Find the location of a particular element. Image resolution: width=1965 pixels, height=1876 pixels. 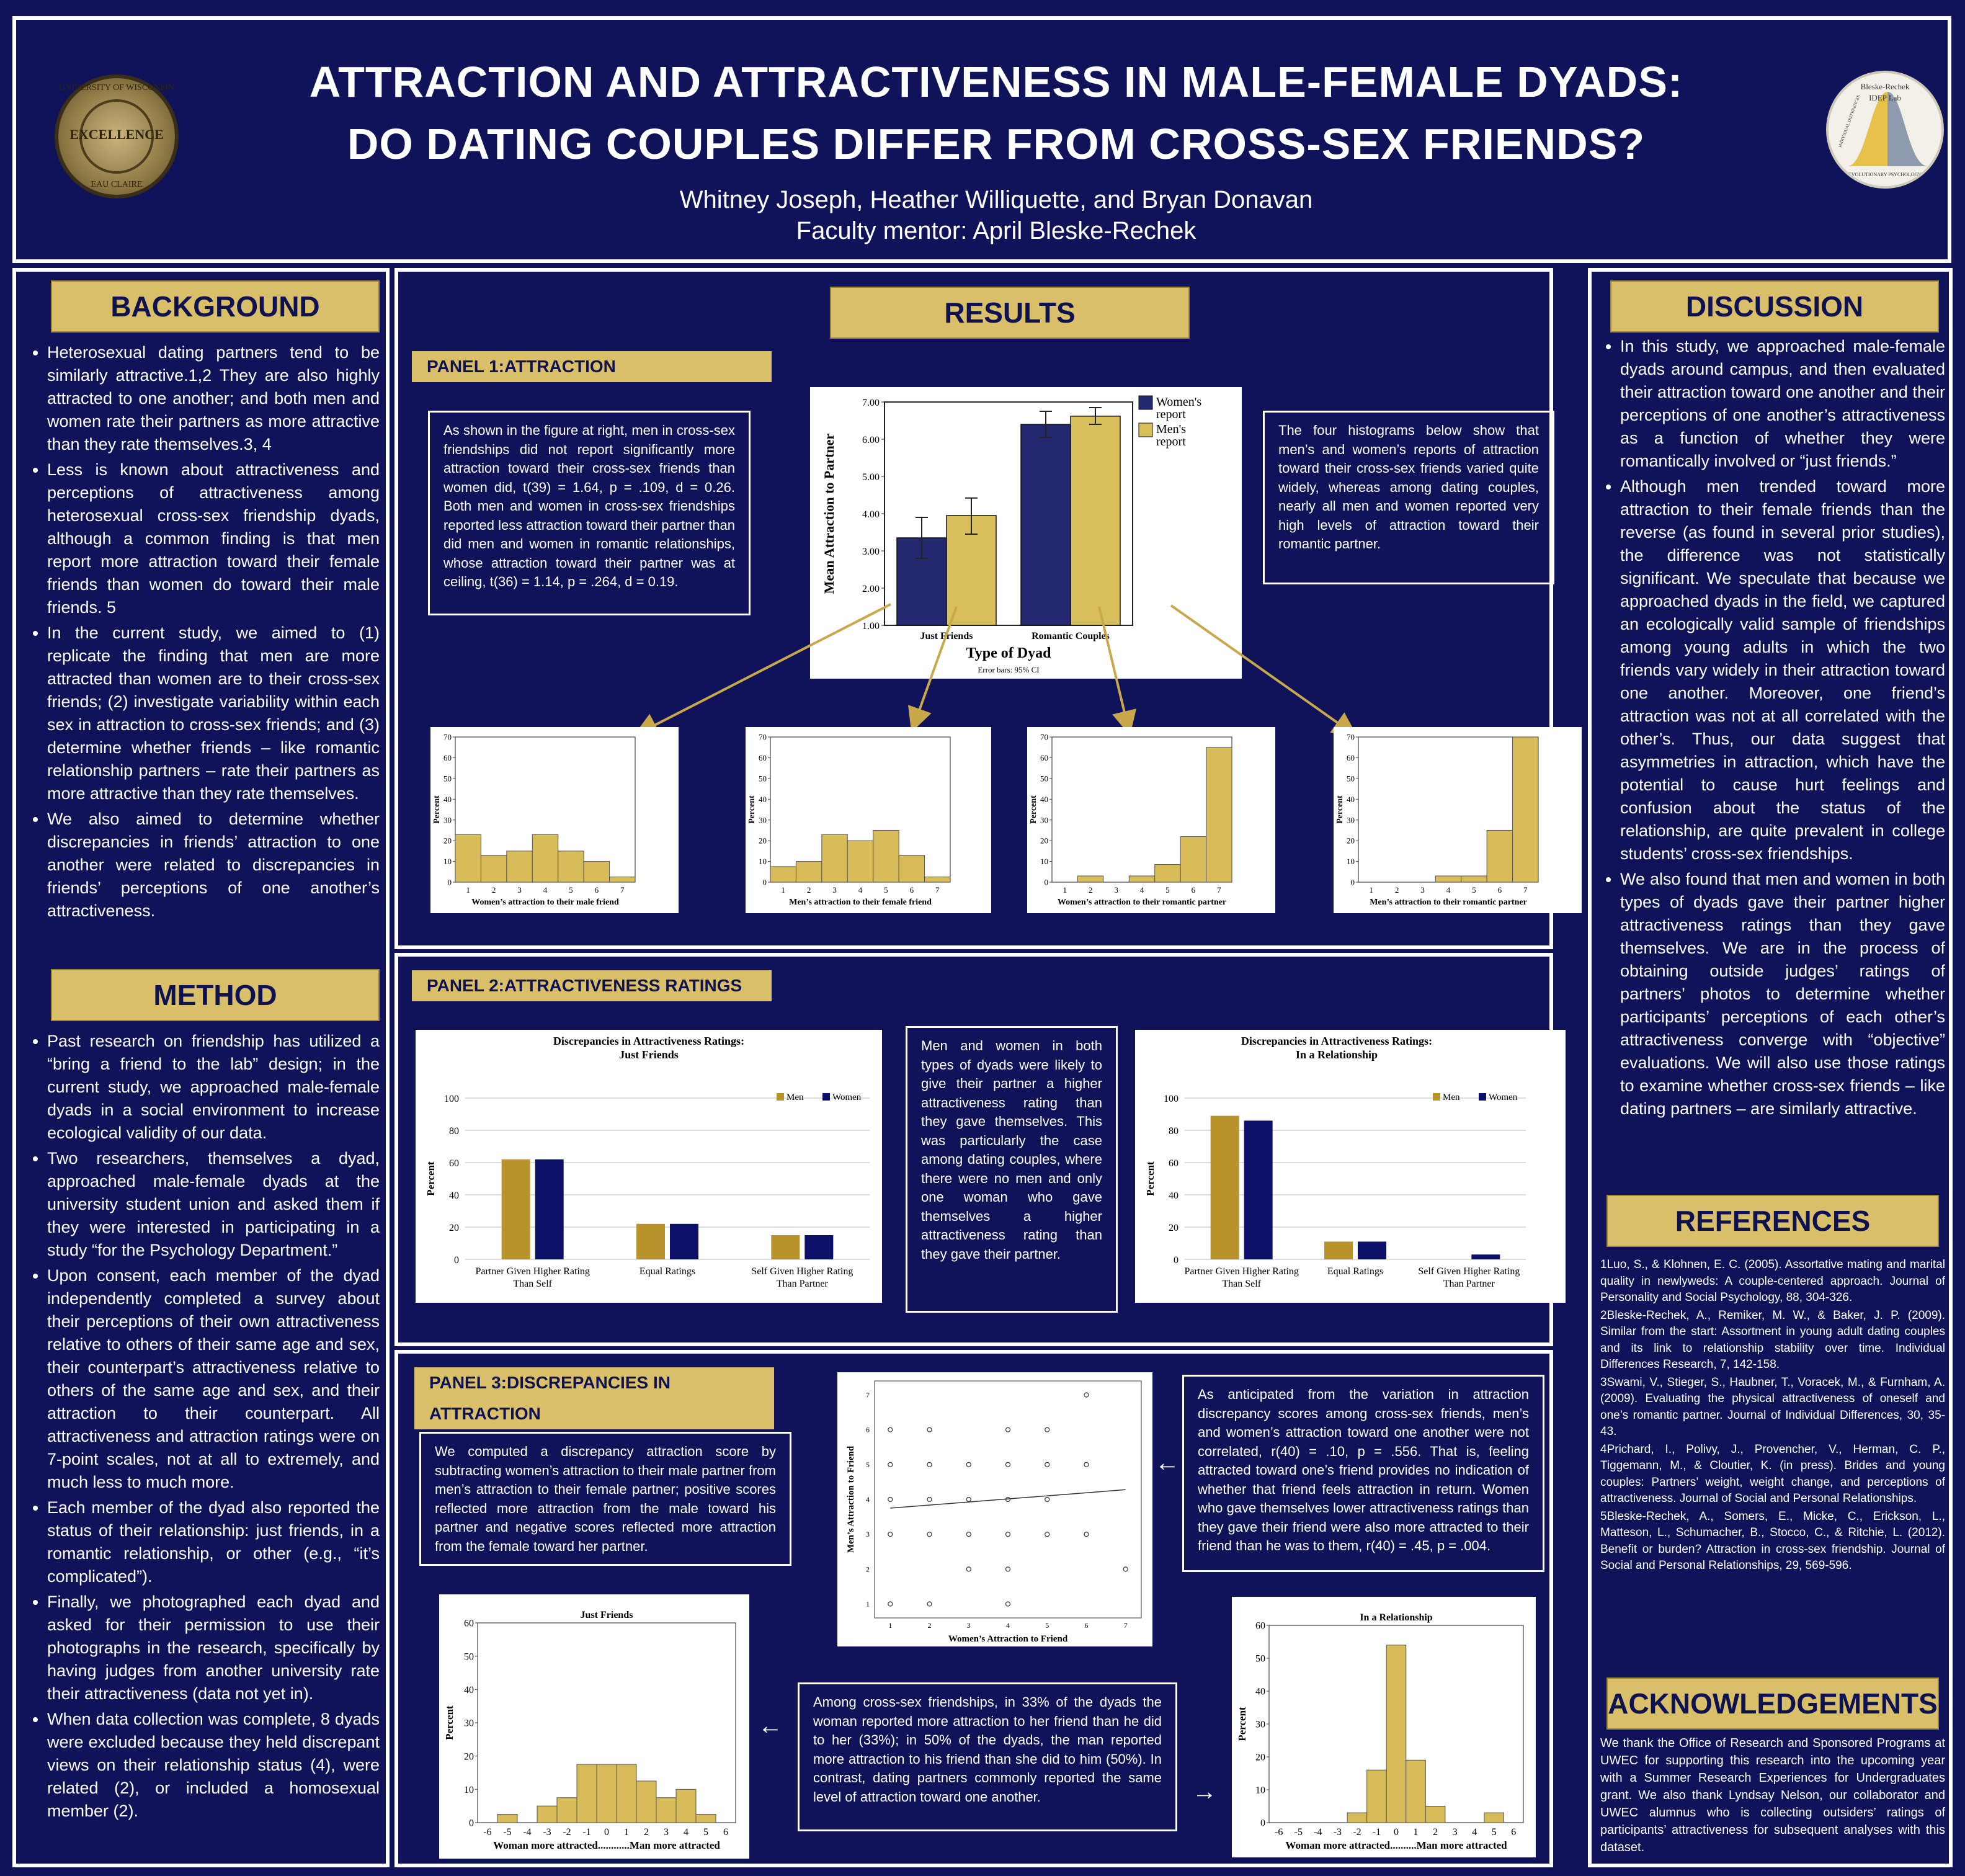

y-tick-label: 5.00 is located at coordinates (871, 477).